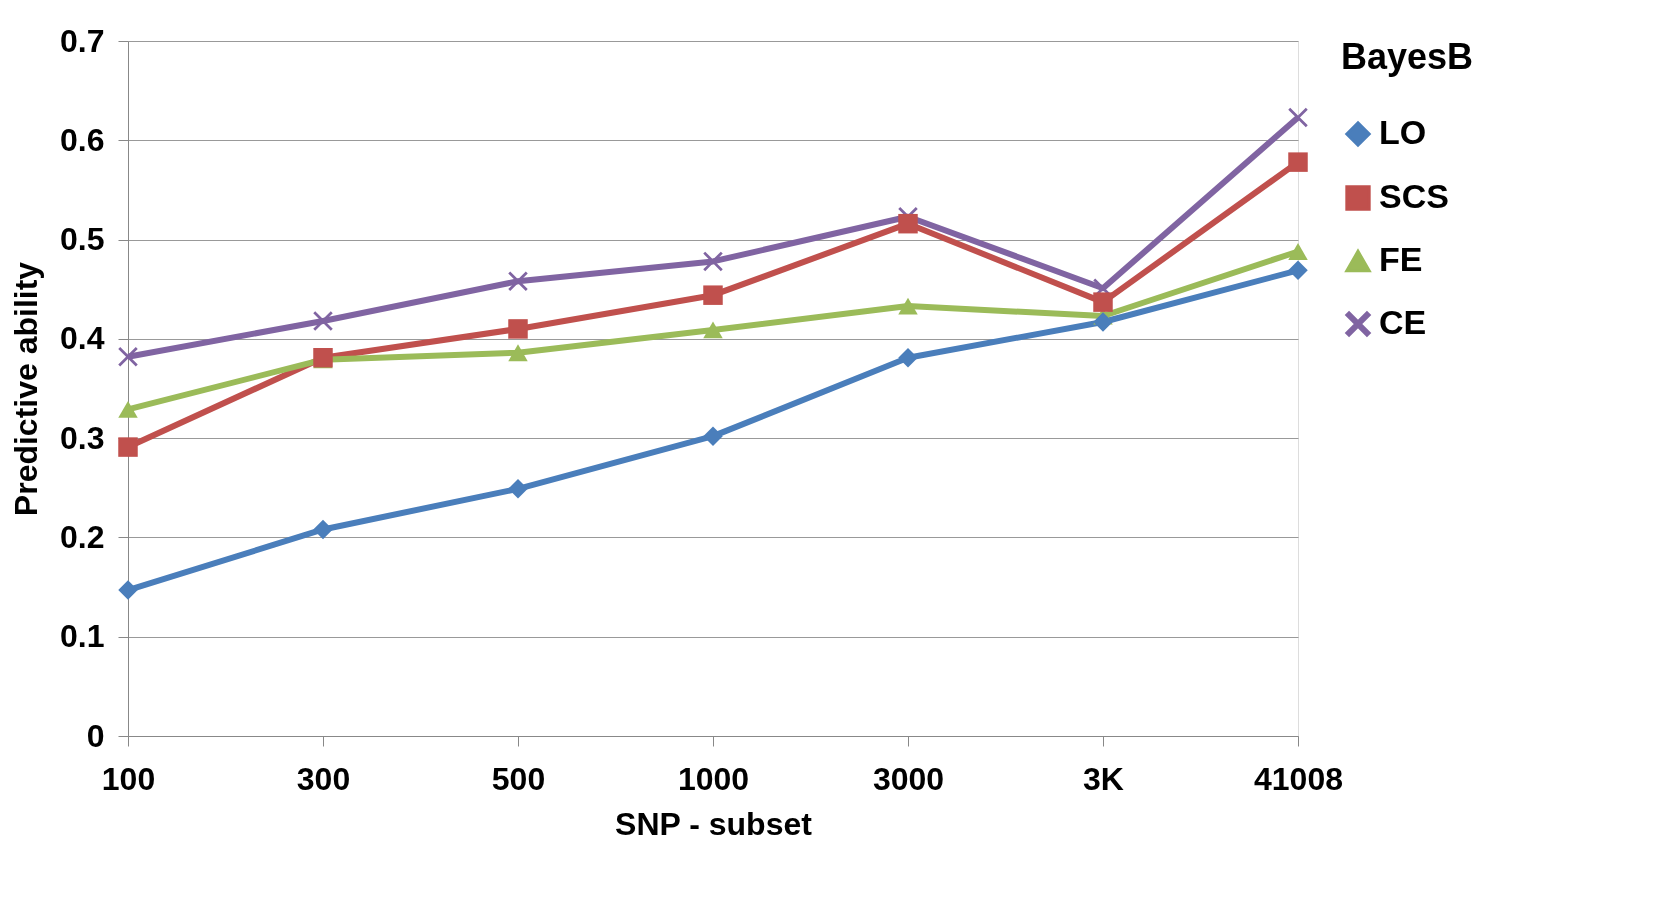  What do you see at coordinates (82, 636) in the screenshot?
I see `y-tick-label: 0.1` at bounding box center [82, 636].